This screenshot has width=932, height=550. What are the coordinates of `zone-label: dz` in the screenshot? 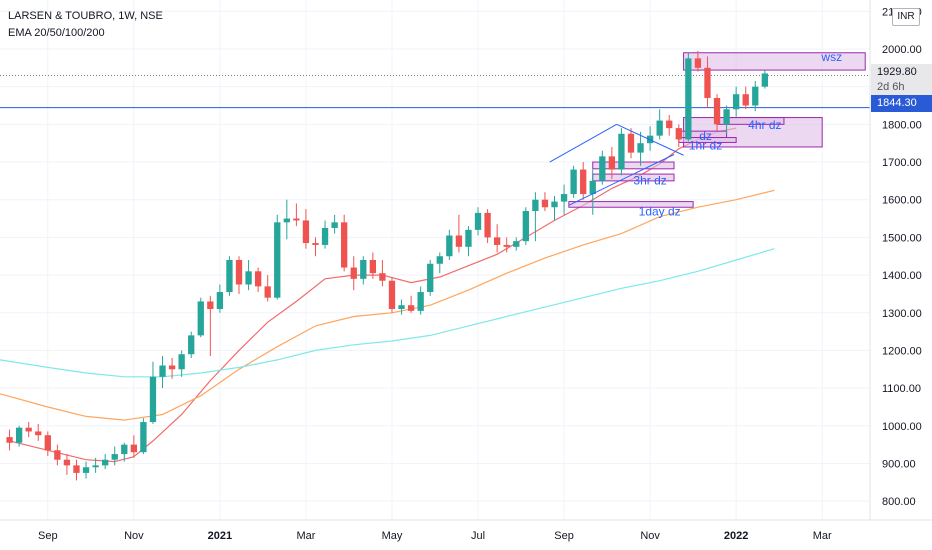 It's located at (705, 136).